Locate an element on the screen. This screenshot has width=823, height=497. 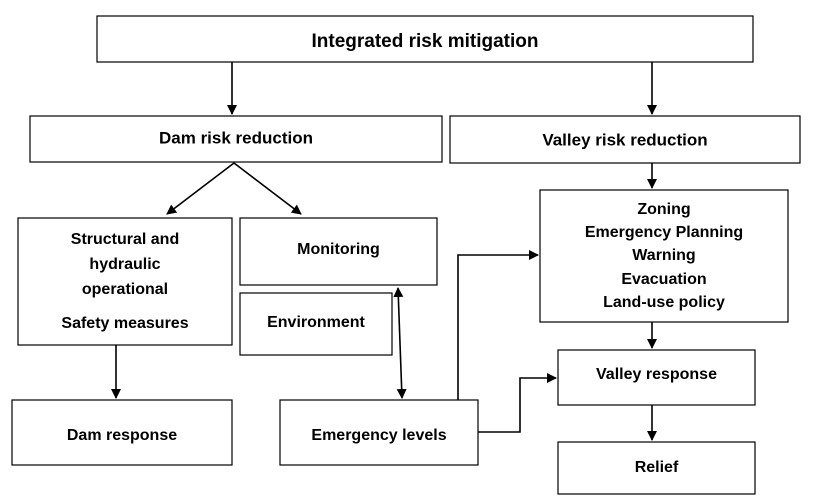
node-label: Structural and is located at coordinates (125, 239).